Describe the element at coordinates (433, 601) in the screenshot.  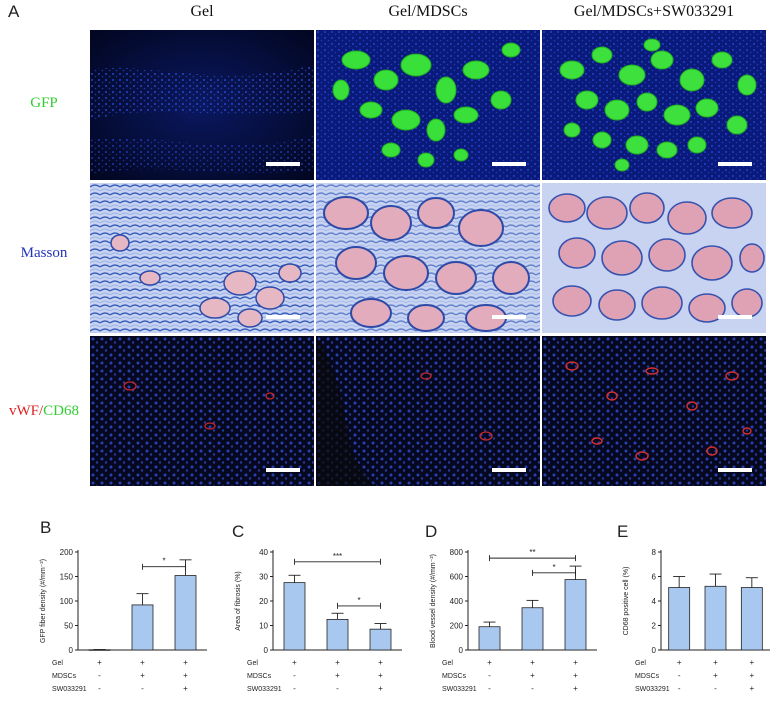
I see `y-axis-label: Blood vessel density (#/mm⁻²)` at that location.